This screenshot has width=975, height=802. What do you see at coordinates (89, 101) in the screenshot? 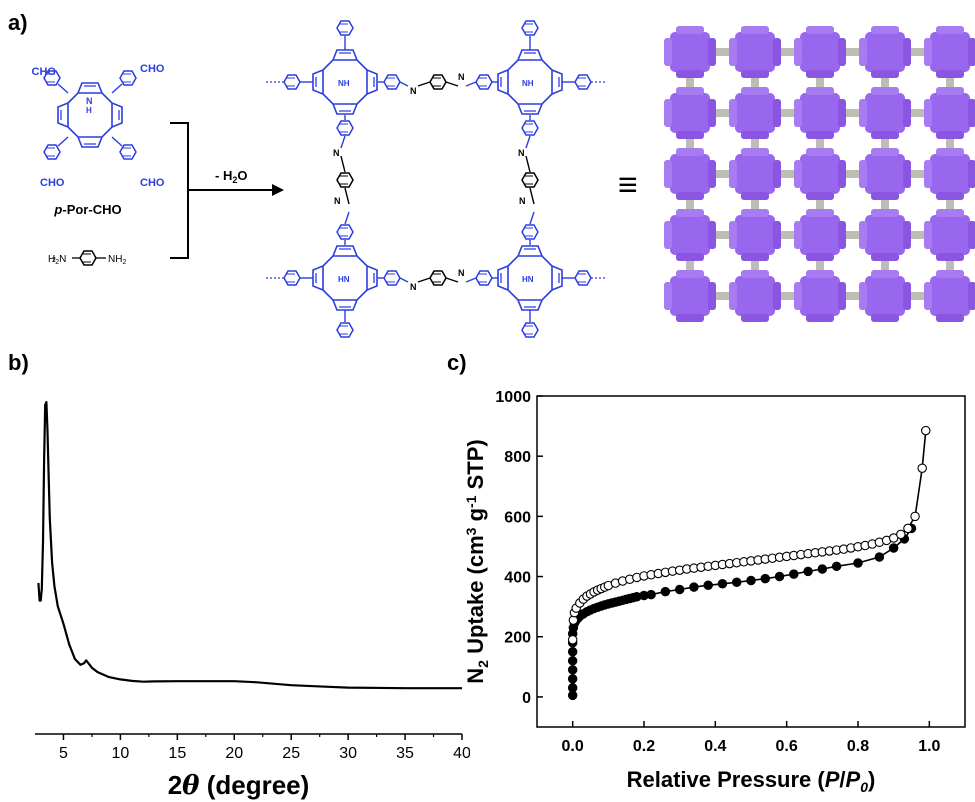
I see `pyrrole-n: N` at bounding box center [89, 101].